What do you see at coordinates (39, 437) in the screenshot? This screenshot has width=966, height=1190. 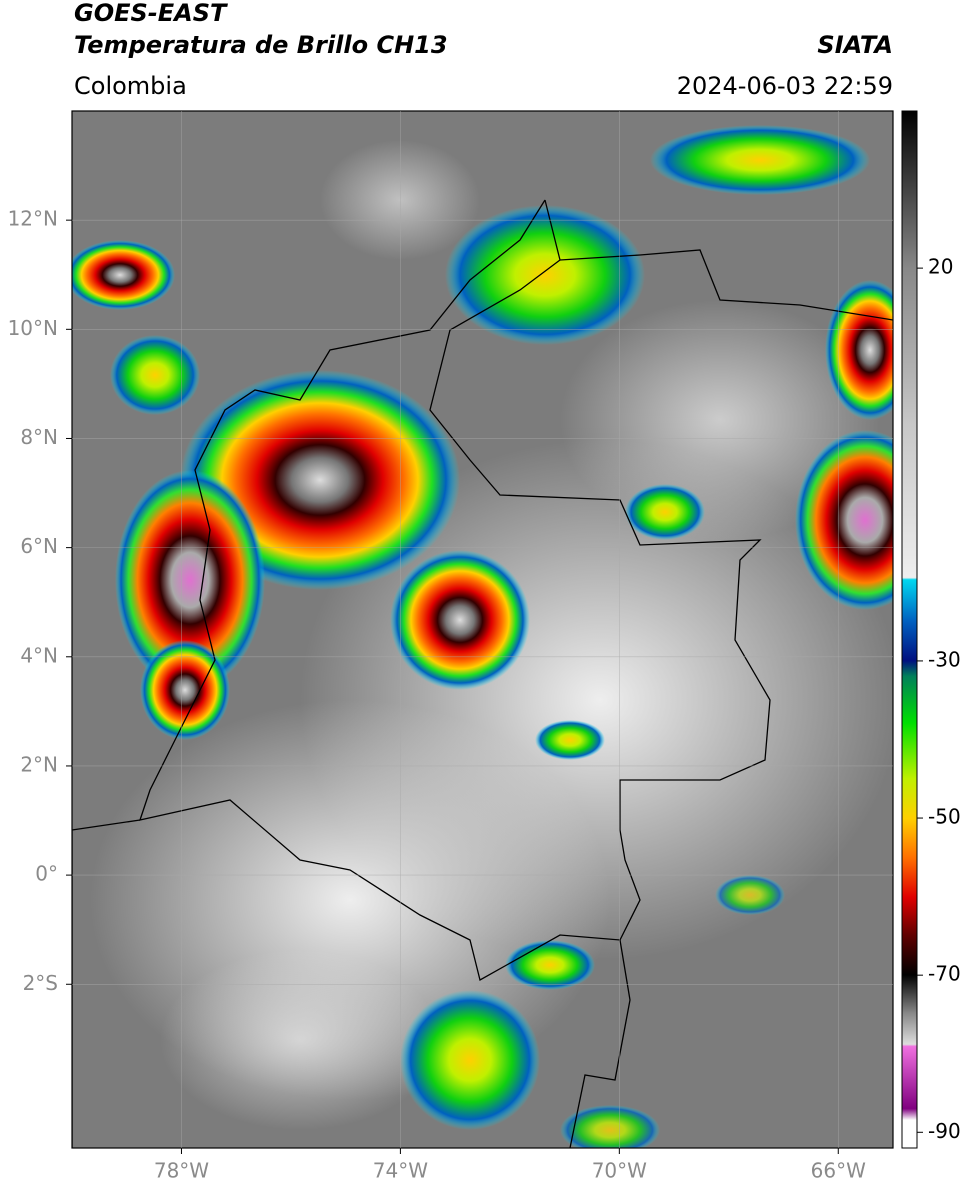 I see `y-tick-label: 8°N` at bounding box center [39, 437].